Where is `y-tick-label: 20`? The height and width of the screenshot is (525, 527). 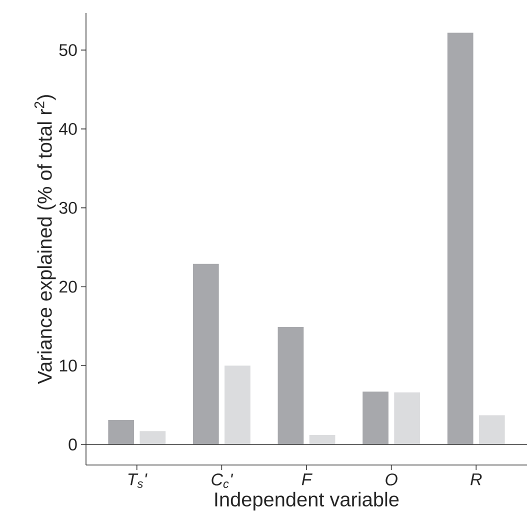 y-tick-label: 20 is located at coordinates (68, 286).